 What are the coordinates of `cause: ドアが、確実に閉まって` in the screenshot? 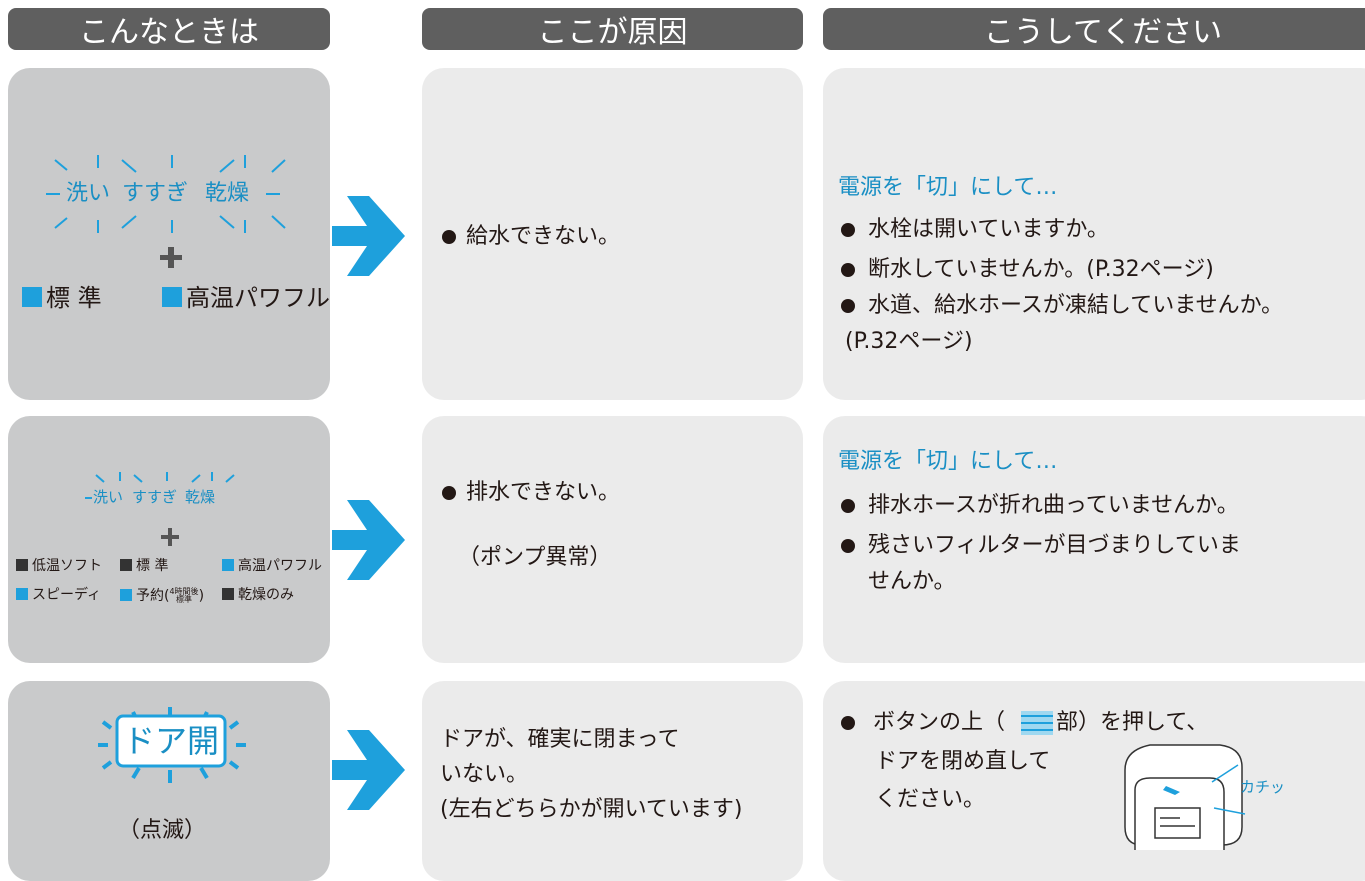 It's located at (560, 739).